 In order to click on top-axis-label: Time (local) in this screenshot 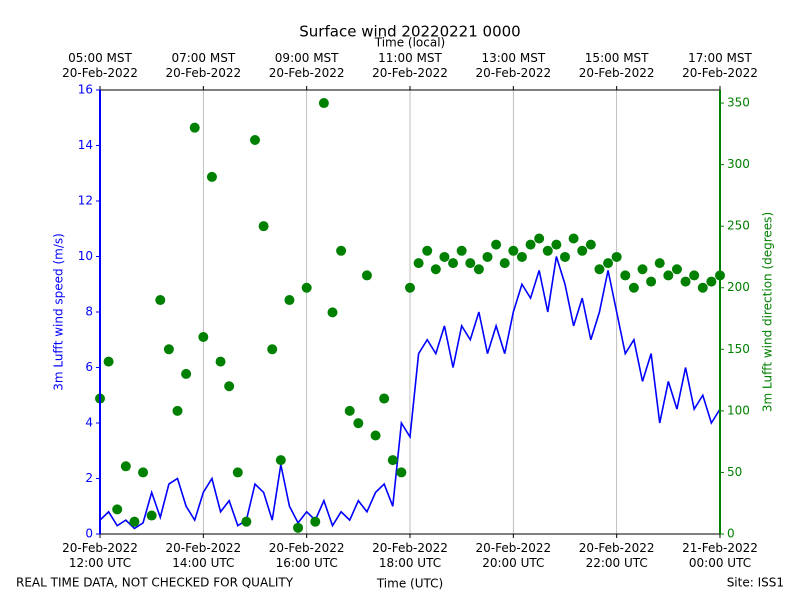, I will do `click(410, 43)`.